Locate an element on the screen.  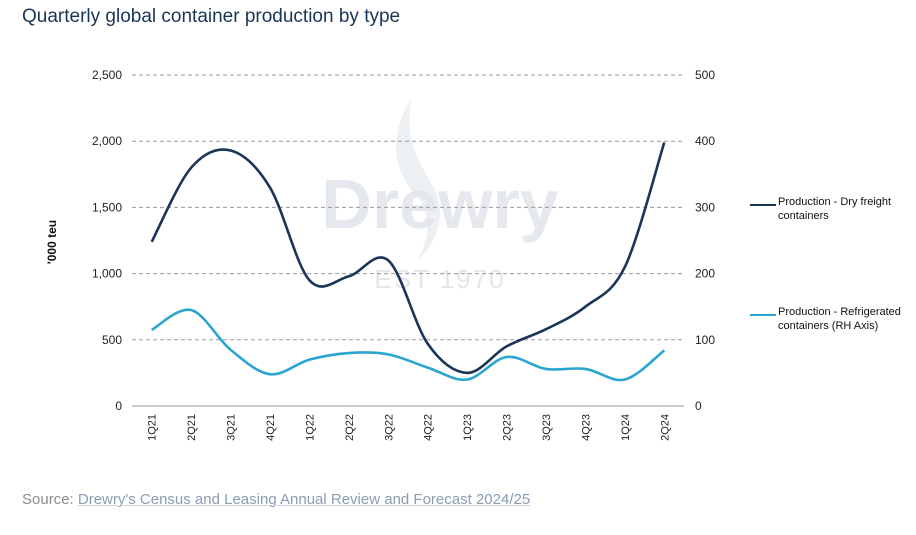
watermark-brand: Drewry is located at coordinates (439, 204).